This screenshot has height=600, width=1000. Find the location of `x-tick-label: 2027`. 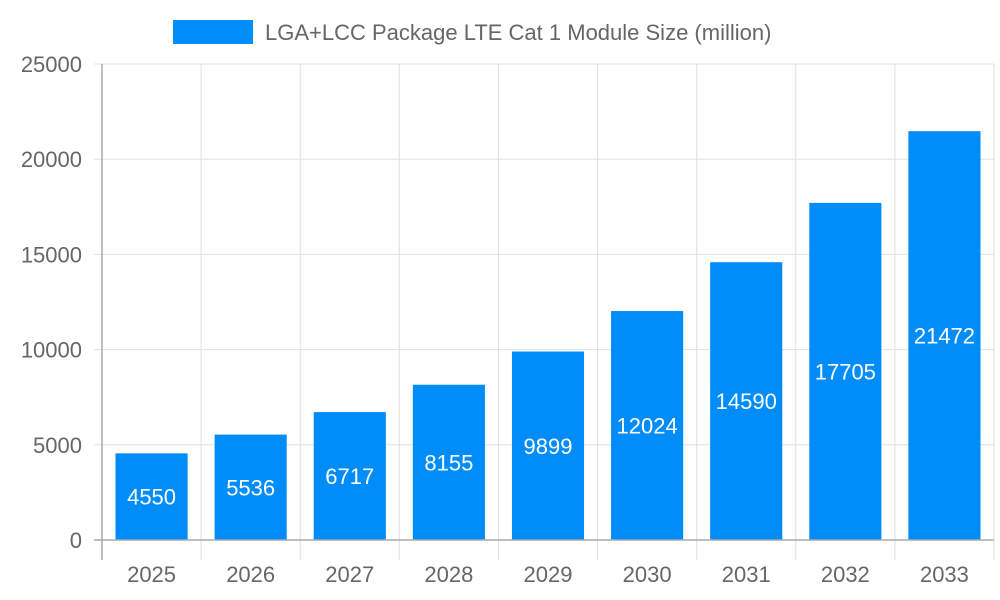

x-tick-label: 2027 is located at coordinates (349, 574).